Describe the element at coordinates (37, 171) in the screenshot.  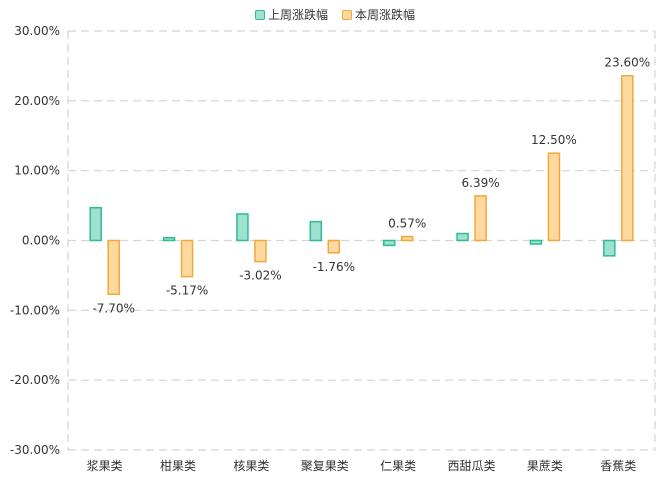
I see `y-tick-label: 10.00%` at that location.